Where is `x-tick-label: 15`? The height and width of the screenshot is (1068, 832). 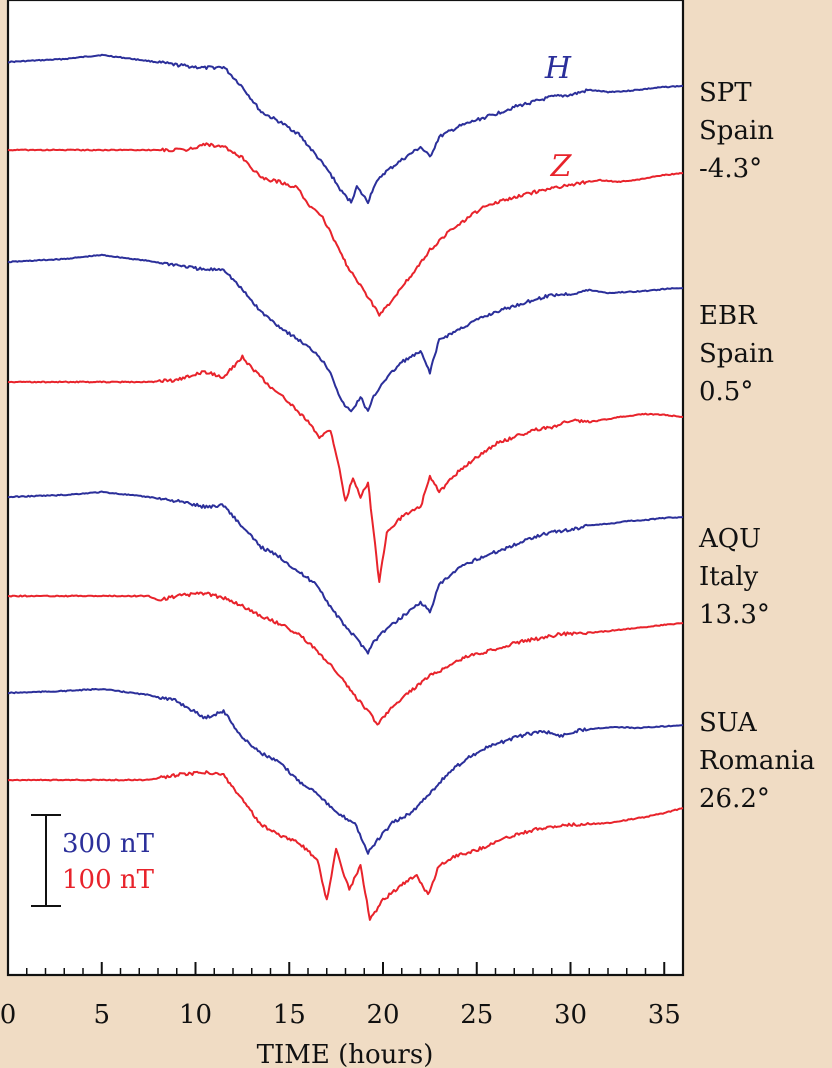
x-tick-label: 15 is located at coordinates (289, 1015).